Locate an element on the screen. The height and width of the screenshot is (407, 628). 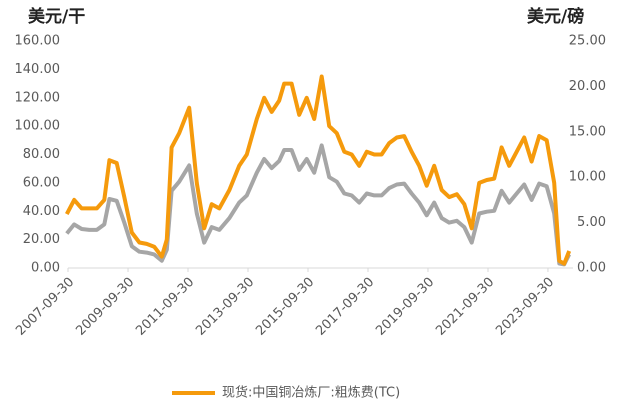
y-axis-label: 美元/干 is located at coordinates (56, 16).